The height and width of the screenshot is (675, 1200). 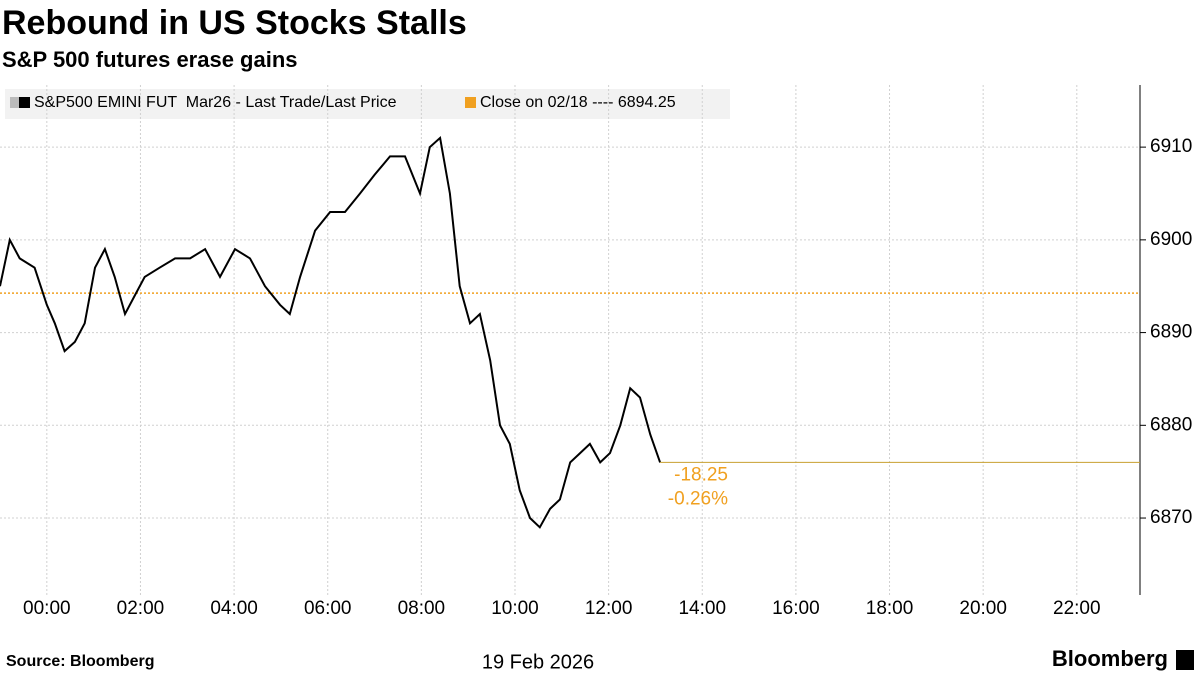 What do you see at coordinates (796, 608) in the screenshot?
I see `x-tick-label: 16:00` at bounding box center [796, 608].